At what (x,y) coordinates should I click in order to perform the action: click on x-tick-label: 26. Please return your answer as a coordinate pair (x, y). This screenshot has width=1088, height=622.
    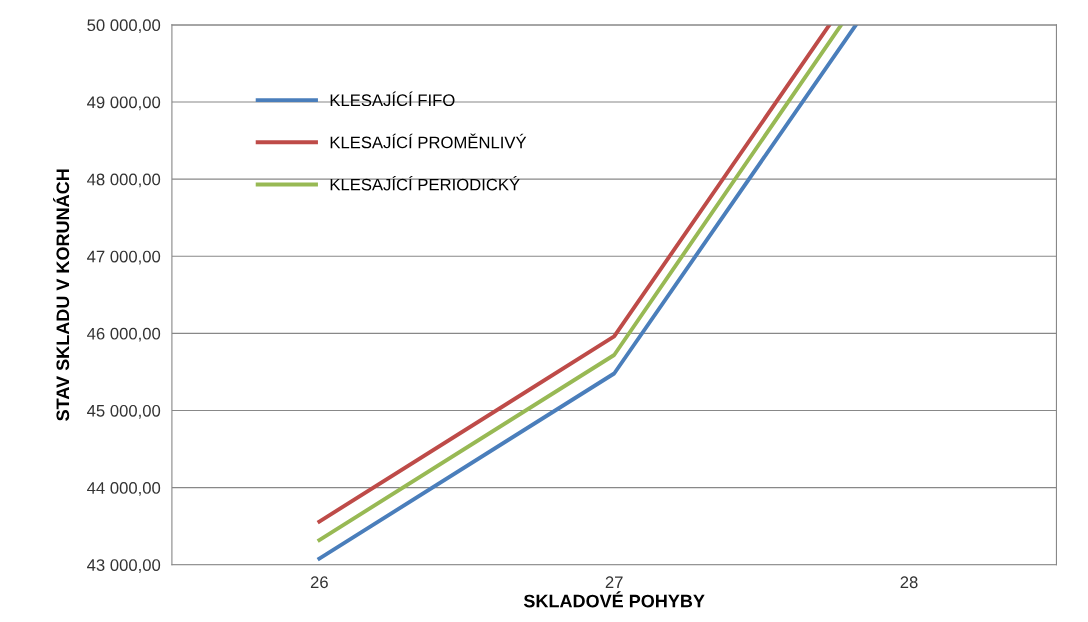
    Looking at the image, I should click on (319, 582).